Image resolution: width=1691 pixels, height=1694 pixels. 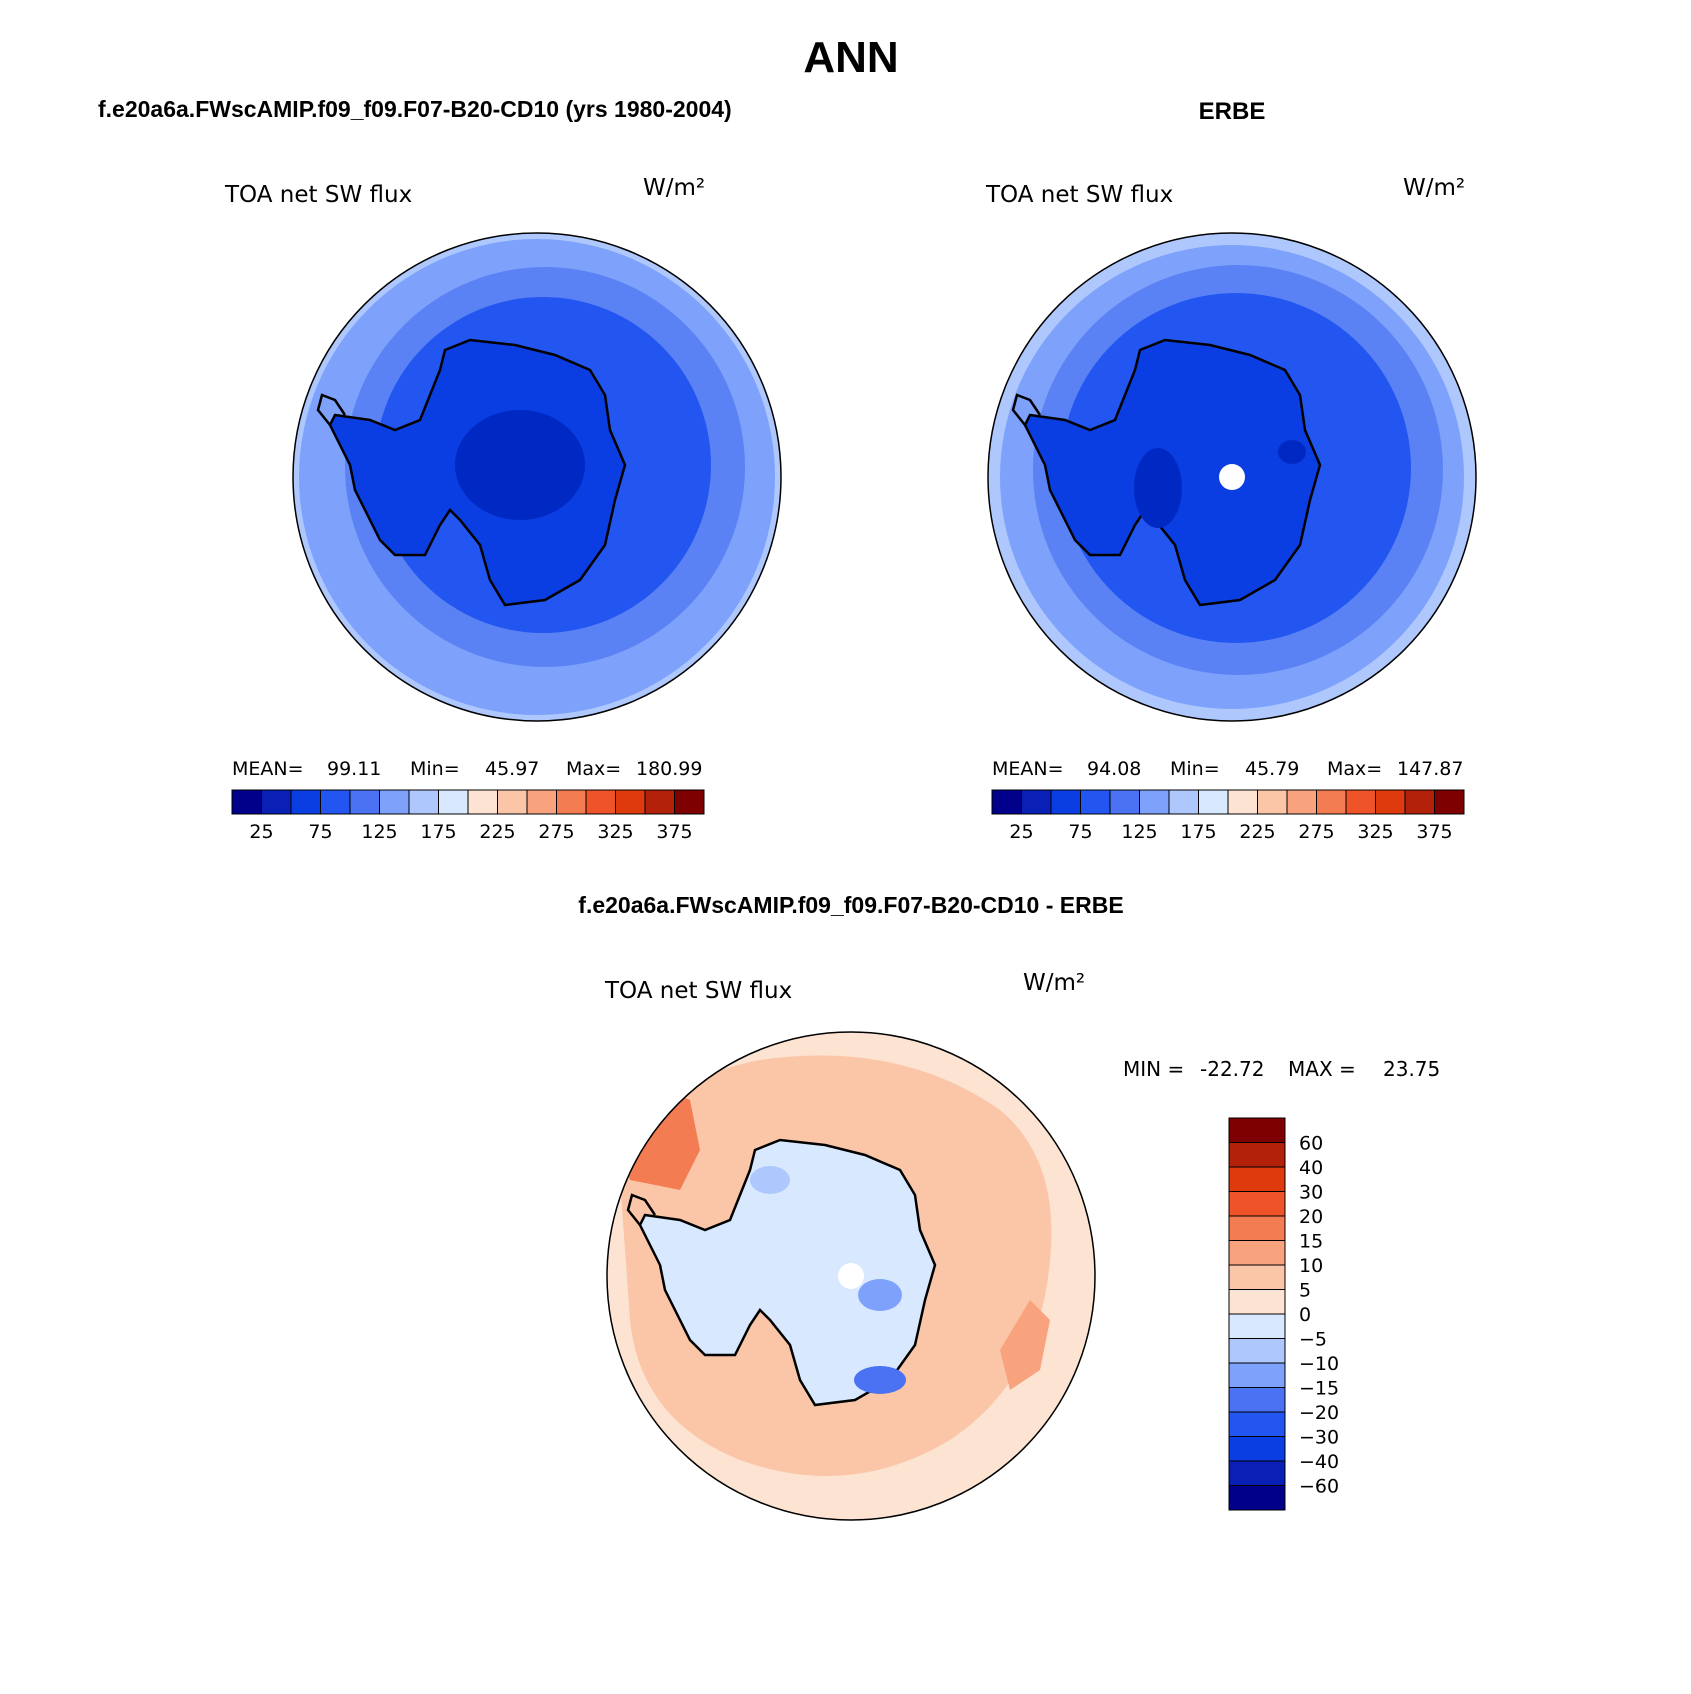 What do you see at coordinates (537, 477) in the screenshot?
I see `model-map-border` at bounding box center [537, 477].